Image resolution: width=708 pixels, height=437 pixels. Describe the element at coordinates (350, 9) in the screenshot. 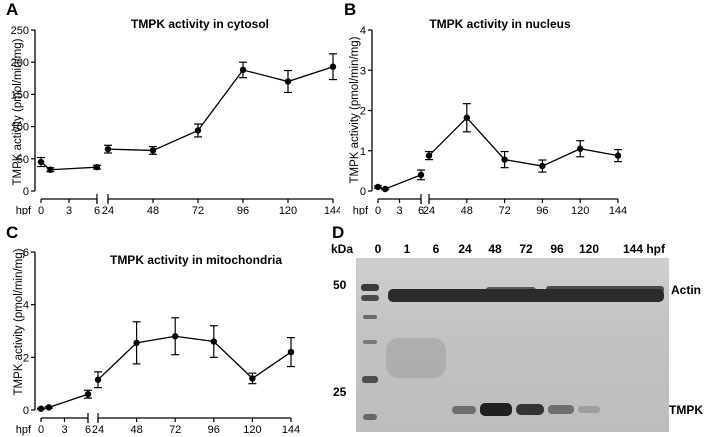

I see `panel-letter-b: B` at that location.